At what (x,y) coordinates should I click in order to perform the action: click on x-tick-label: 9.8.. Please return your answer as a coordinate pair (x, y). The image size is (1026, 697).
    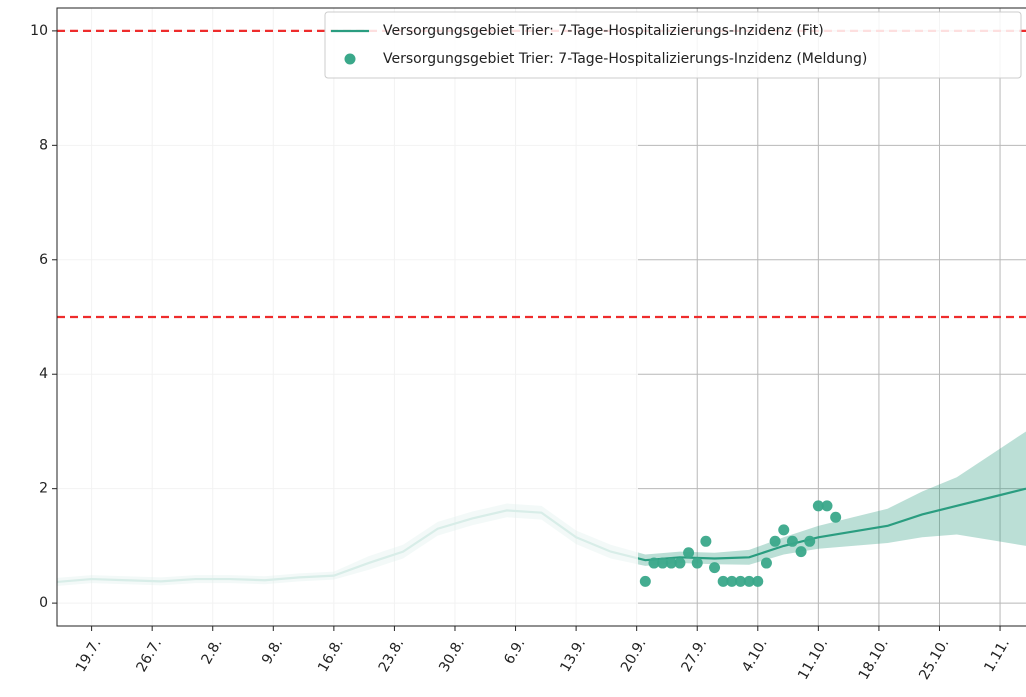
    Looking at the image, I should click on (272, 651).